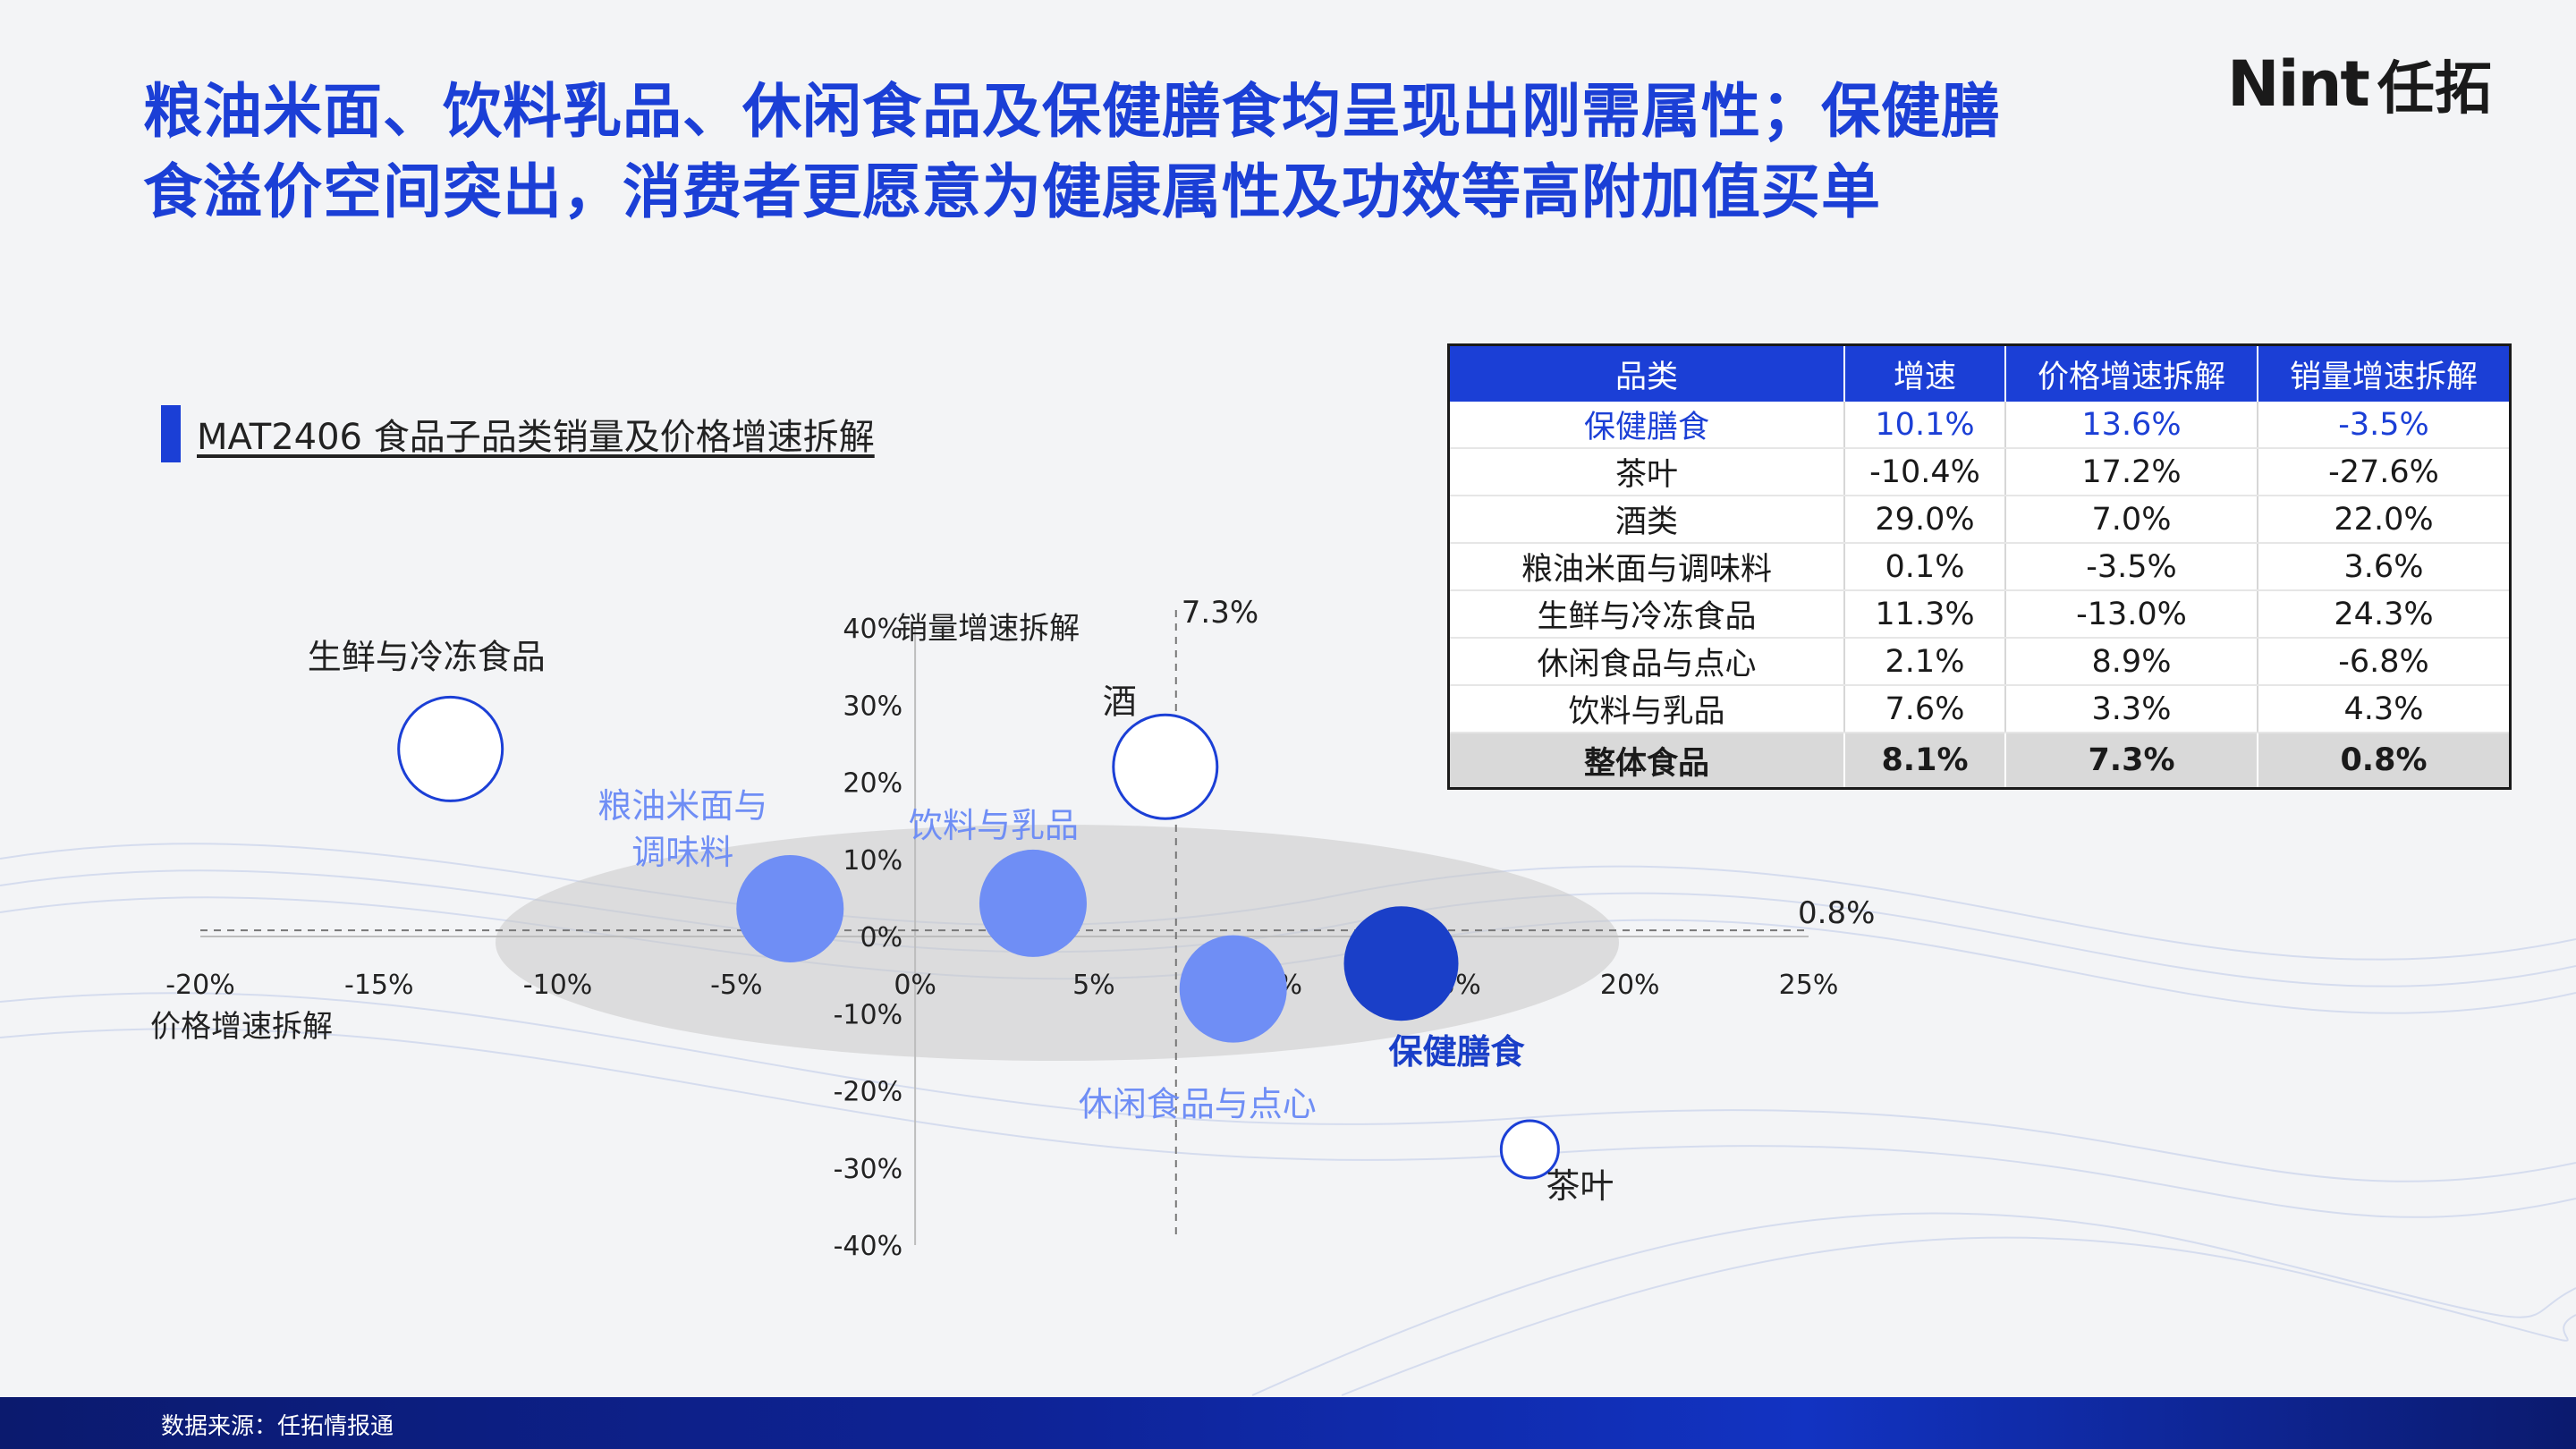  I want to click on table-cell: 茶叶, so click(1646, 472).